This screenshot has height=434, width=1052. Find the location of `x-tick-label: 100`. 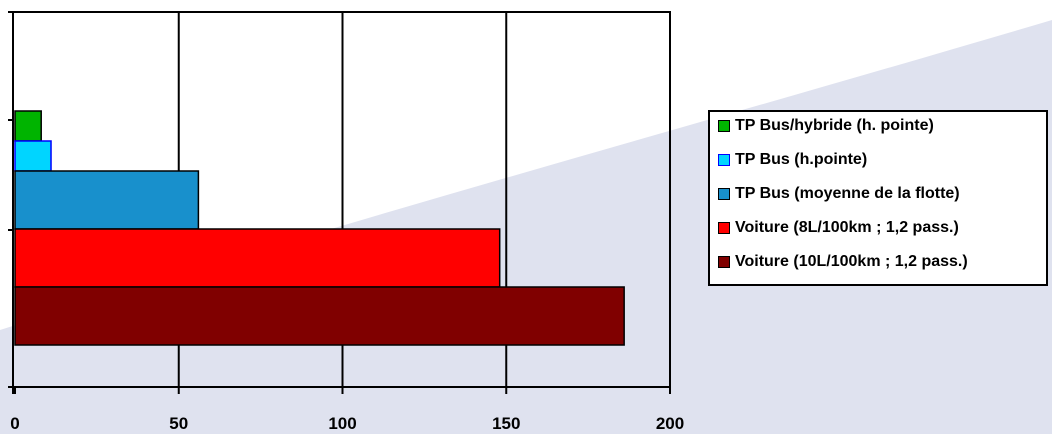

x-tick-label: 100 is located at coordinates (342, 423).